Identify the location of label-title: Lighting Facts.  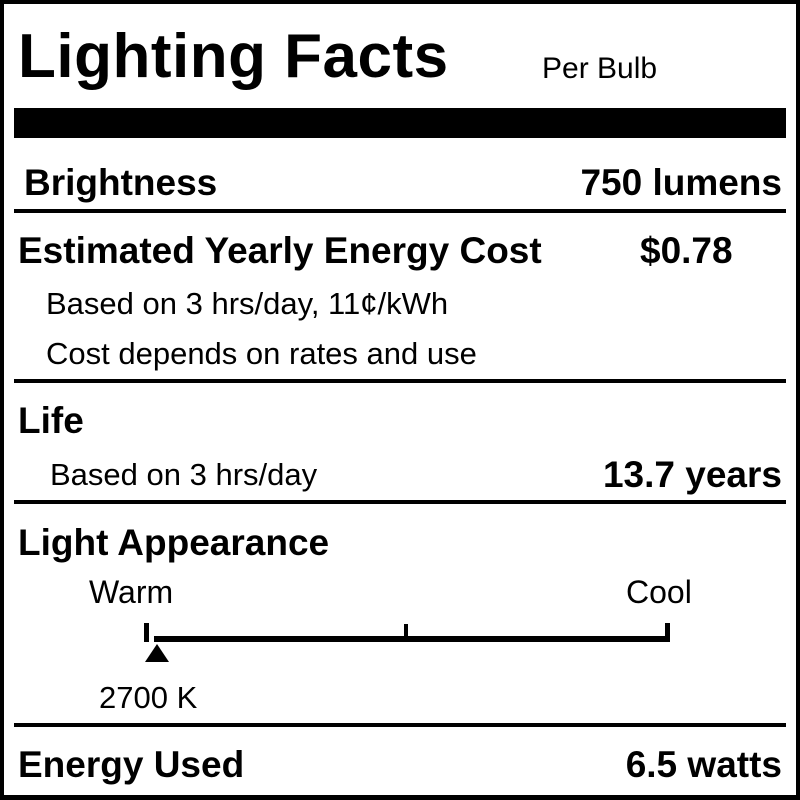
(233, 56).